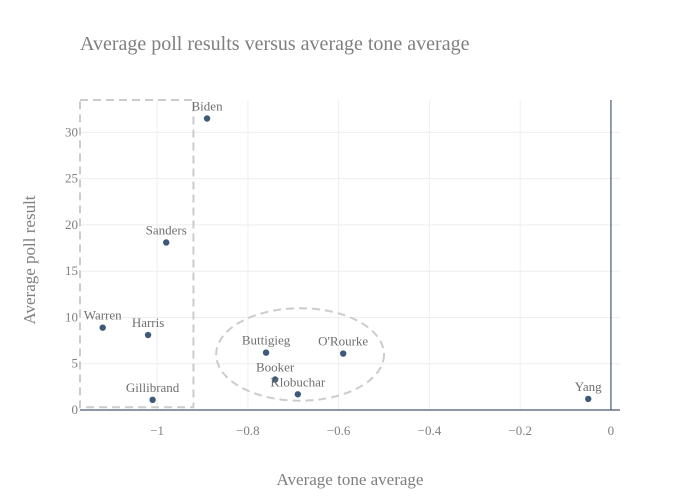  Describe the element at coordinates (153, 387) in the screenshot. I see `point-label: Gillibrand` at that location.